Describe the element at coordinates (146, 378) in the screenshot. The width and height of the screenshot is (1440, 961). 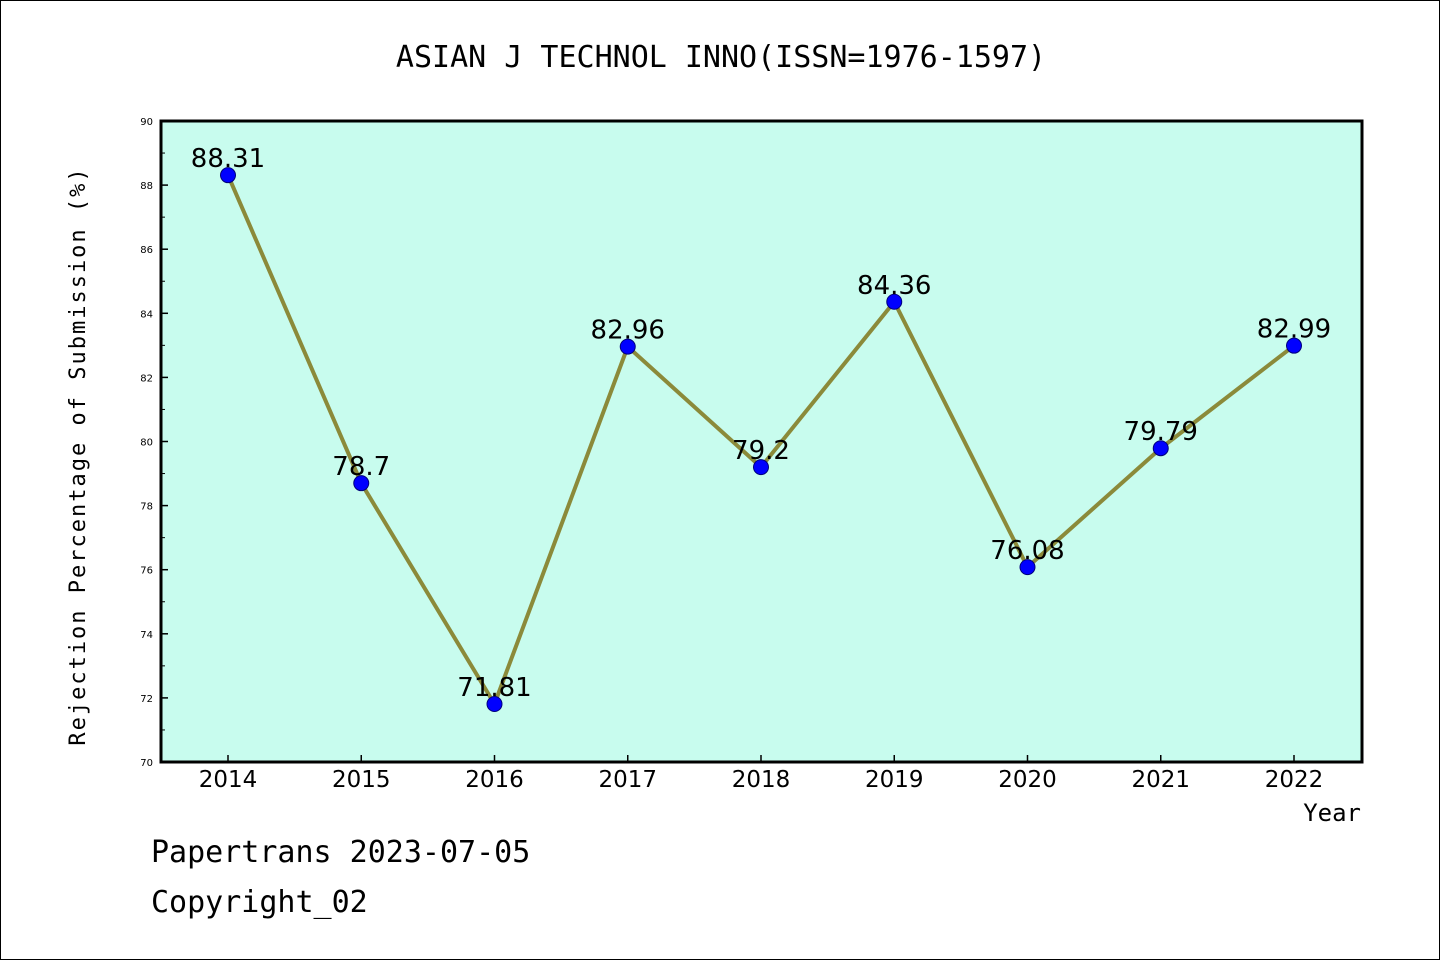
I see `y-tick-label: 82` at that location.